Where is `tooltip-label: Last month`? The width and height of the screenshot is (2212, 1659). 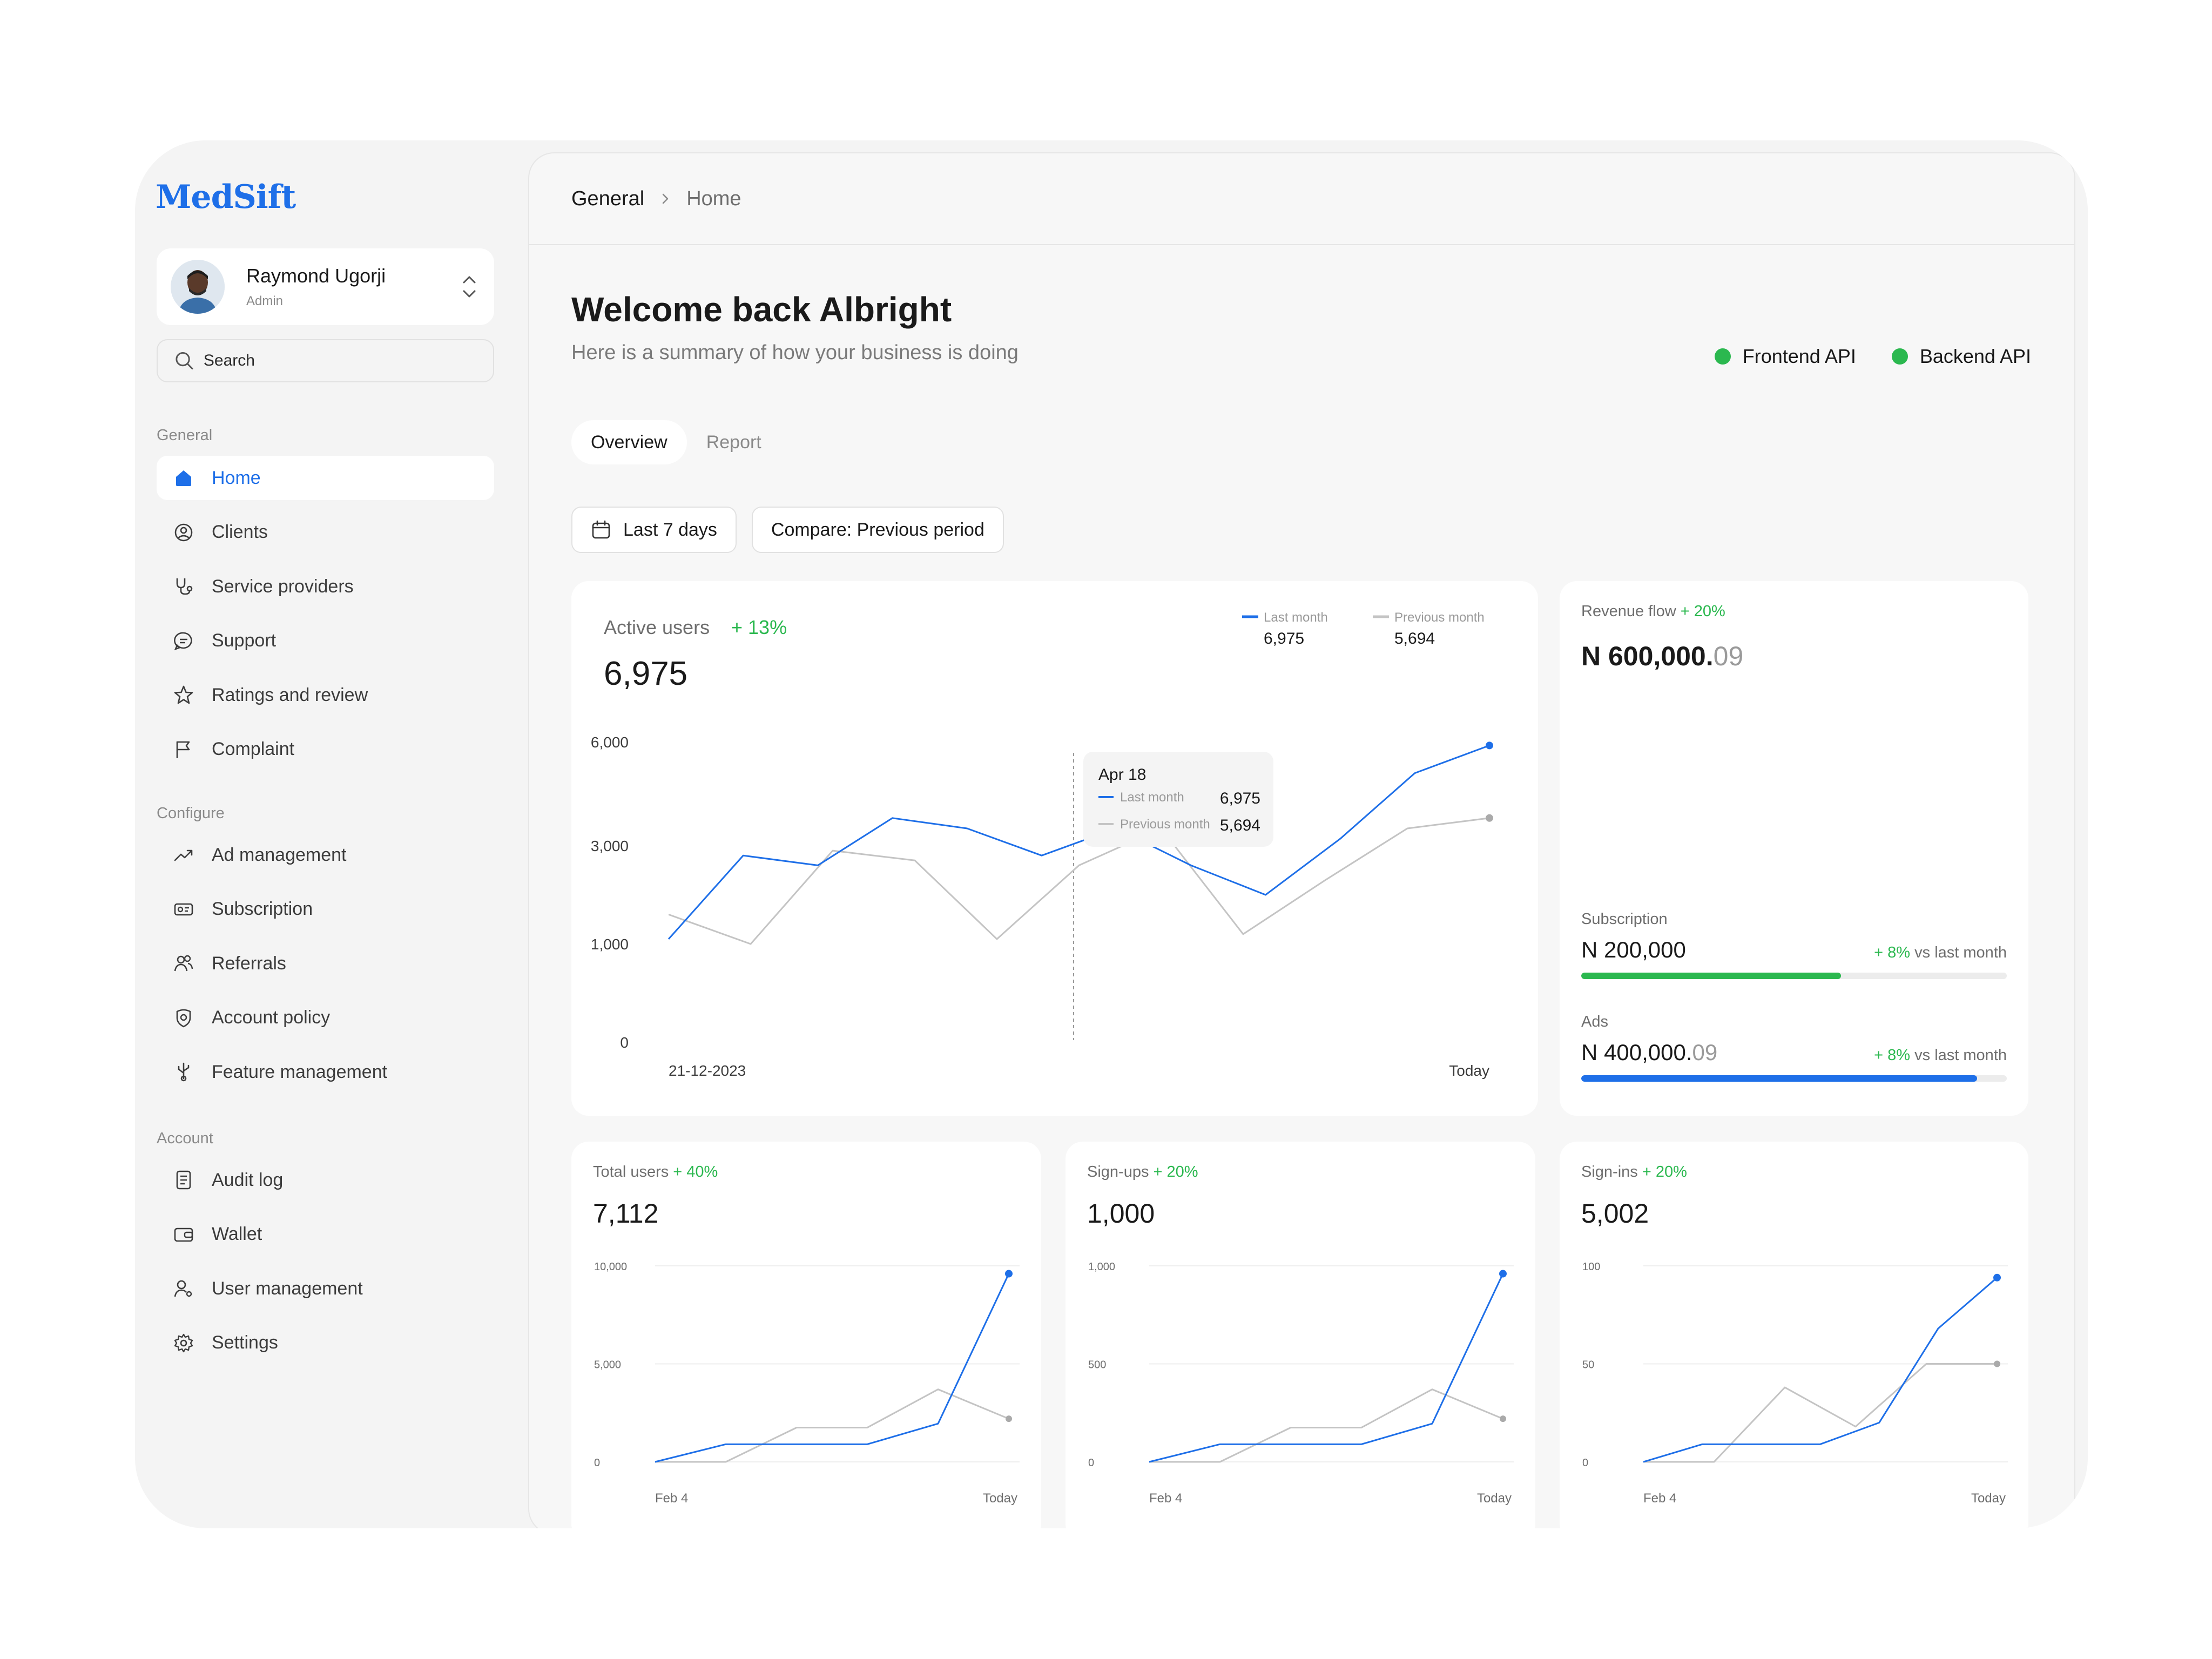
tooltip-label: Last month is located at coordinates (1152, 797).